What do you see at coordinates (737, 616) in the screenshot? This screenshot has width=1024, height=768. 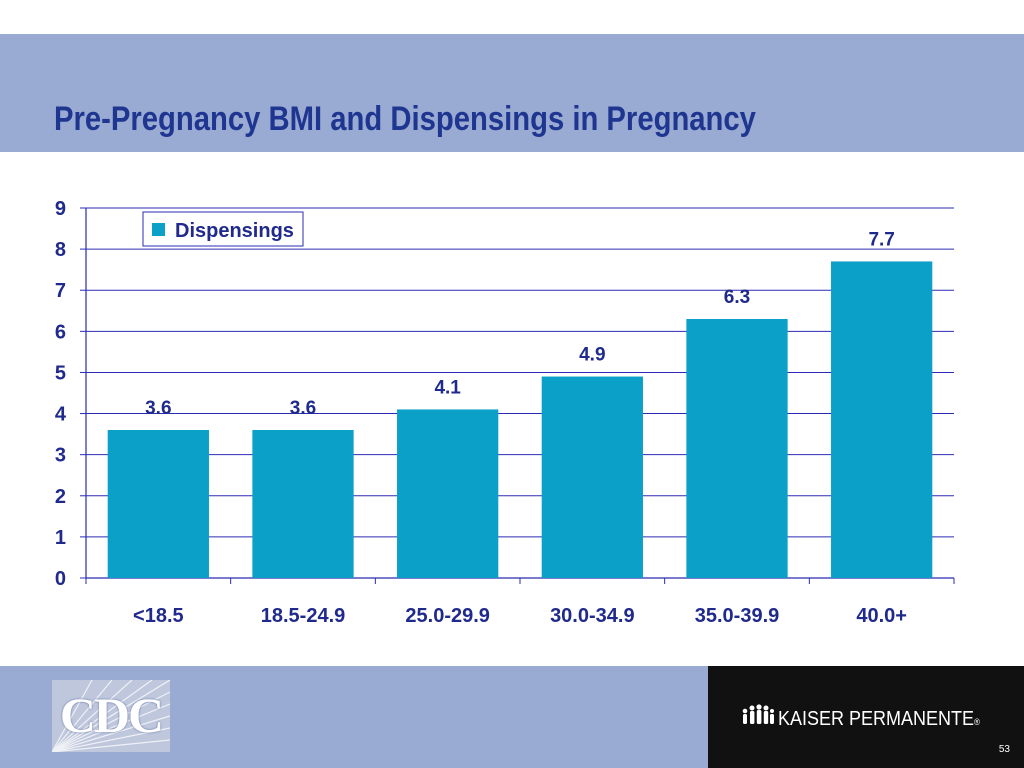 I see `x-tick-label: 35.0-39.9` at bounding box center [737, 616].